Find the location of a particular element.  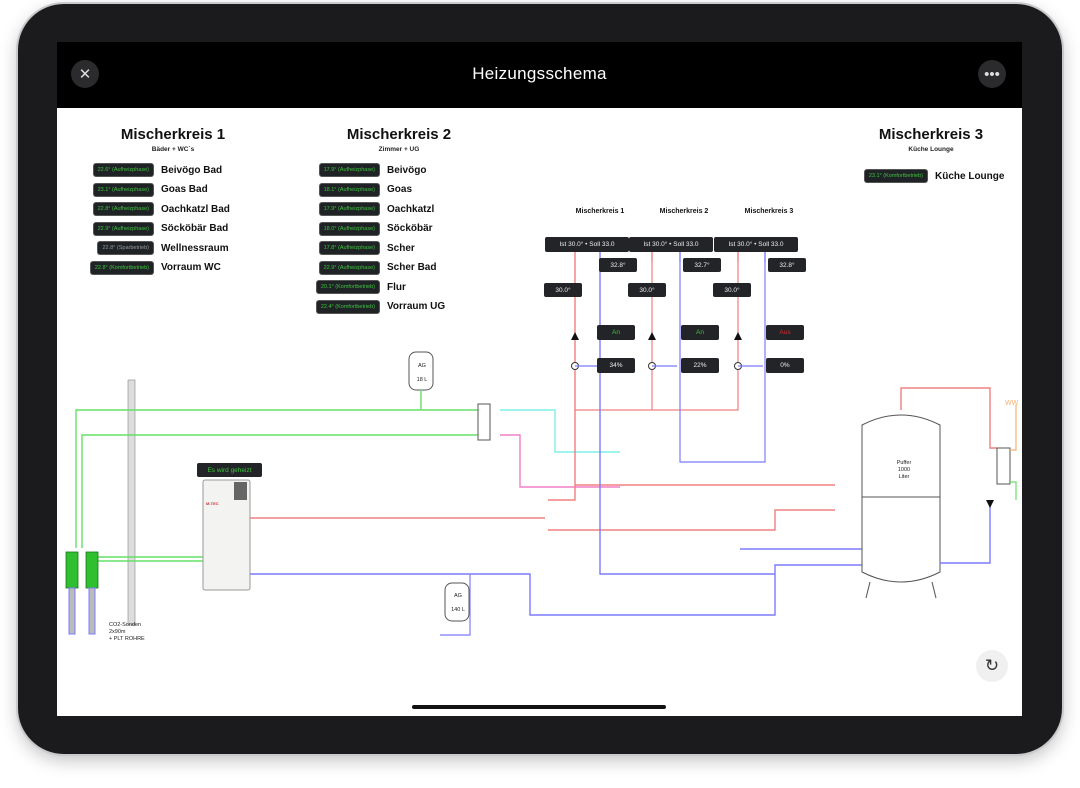

room-name: Vorraum UG is located at coordinates (416, 306).